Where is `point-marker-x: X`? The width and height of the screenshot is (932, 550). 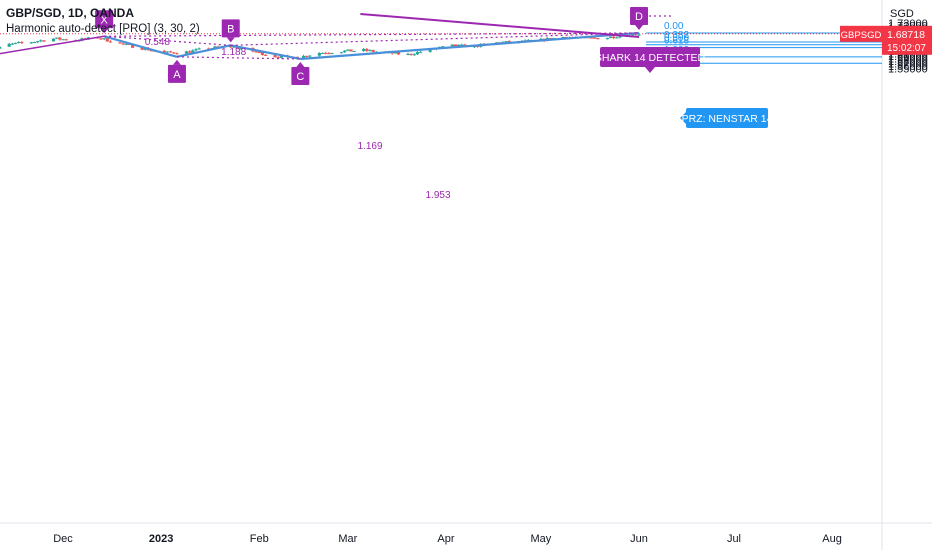
point-marker-x: X is located at coordinates (104, 22).